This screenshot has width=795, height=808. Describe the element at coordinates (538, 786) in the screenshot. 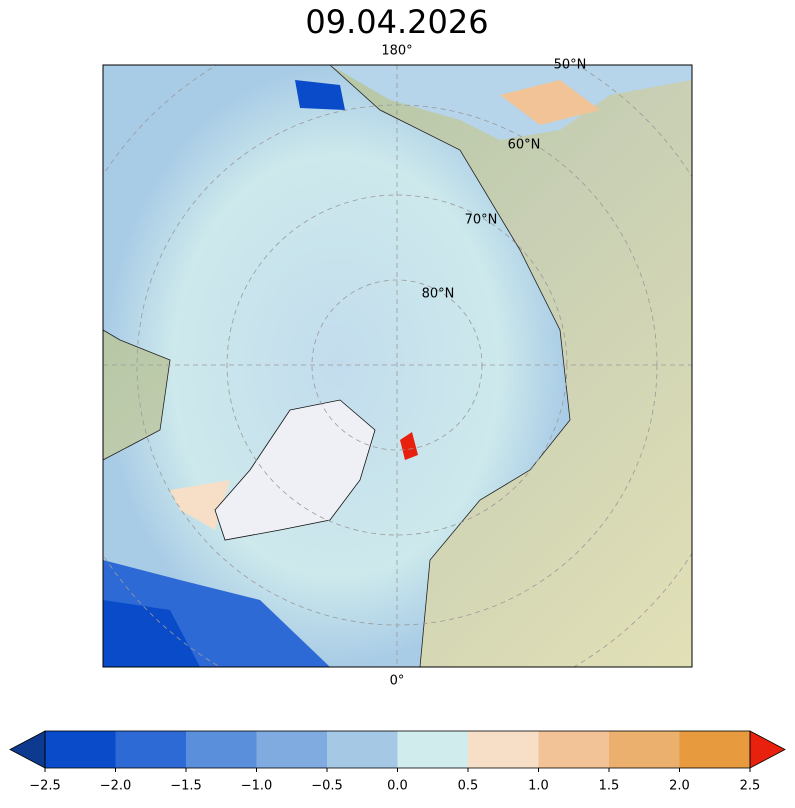

I see `colorbar-tick-label: 1.0` at that location.